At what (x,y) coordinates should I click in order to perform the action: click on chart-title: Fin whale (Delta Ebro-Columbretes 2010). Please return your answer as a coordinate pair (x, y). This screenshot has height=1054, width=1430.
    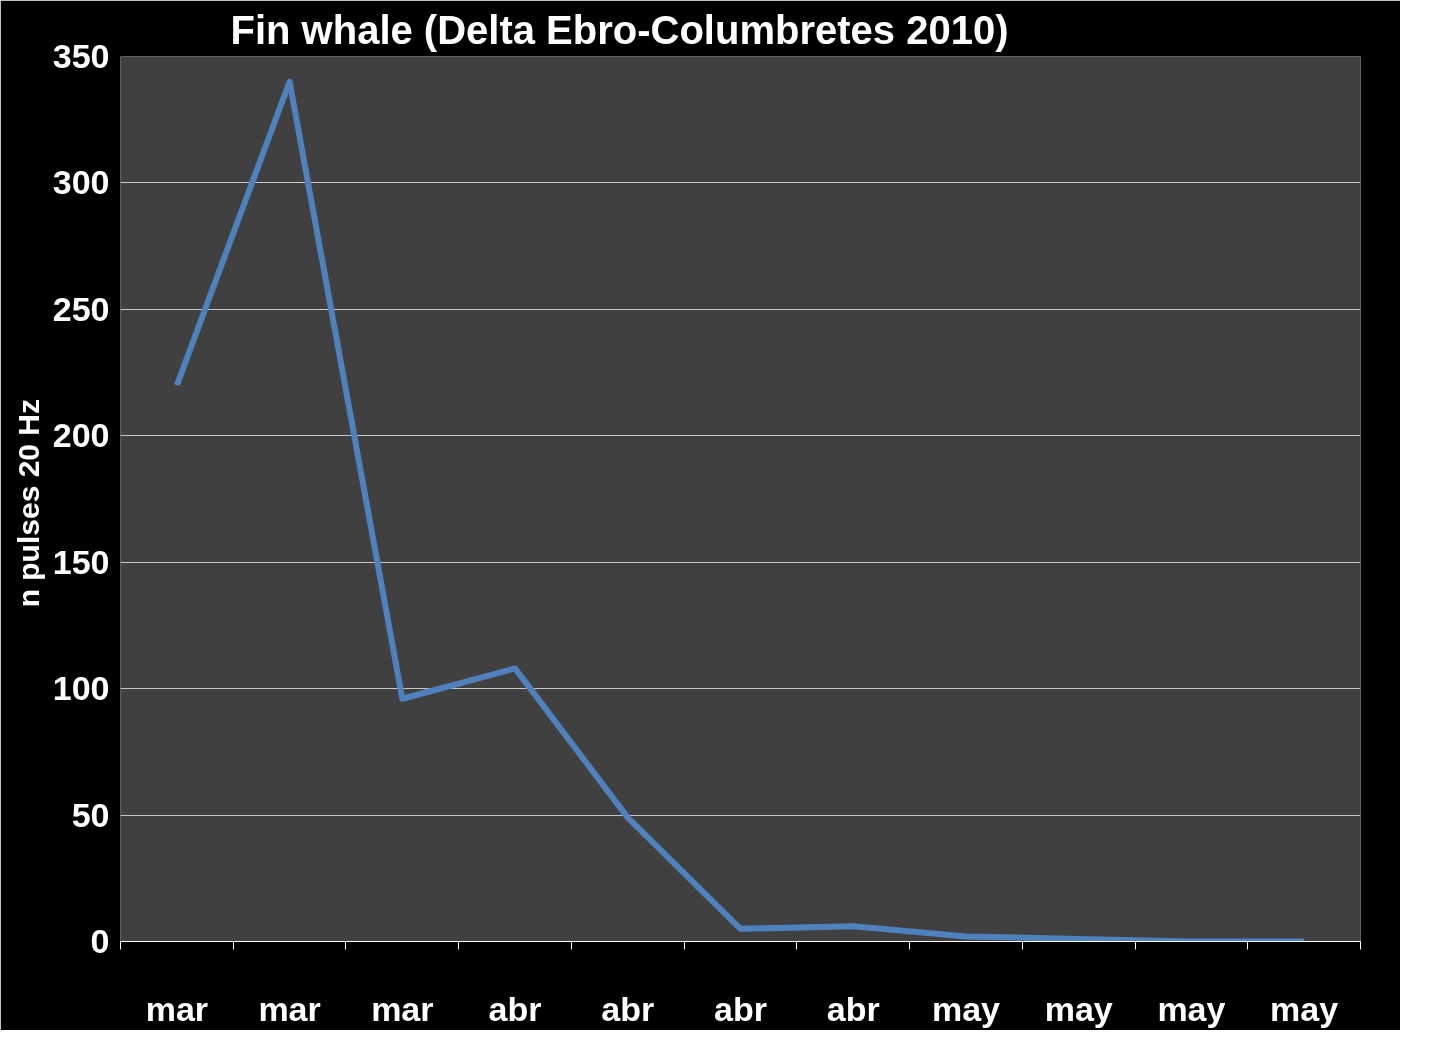
    Looking at the image, I should click on (619, 29).